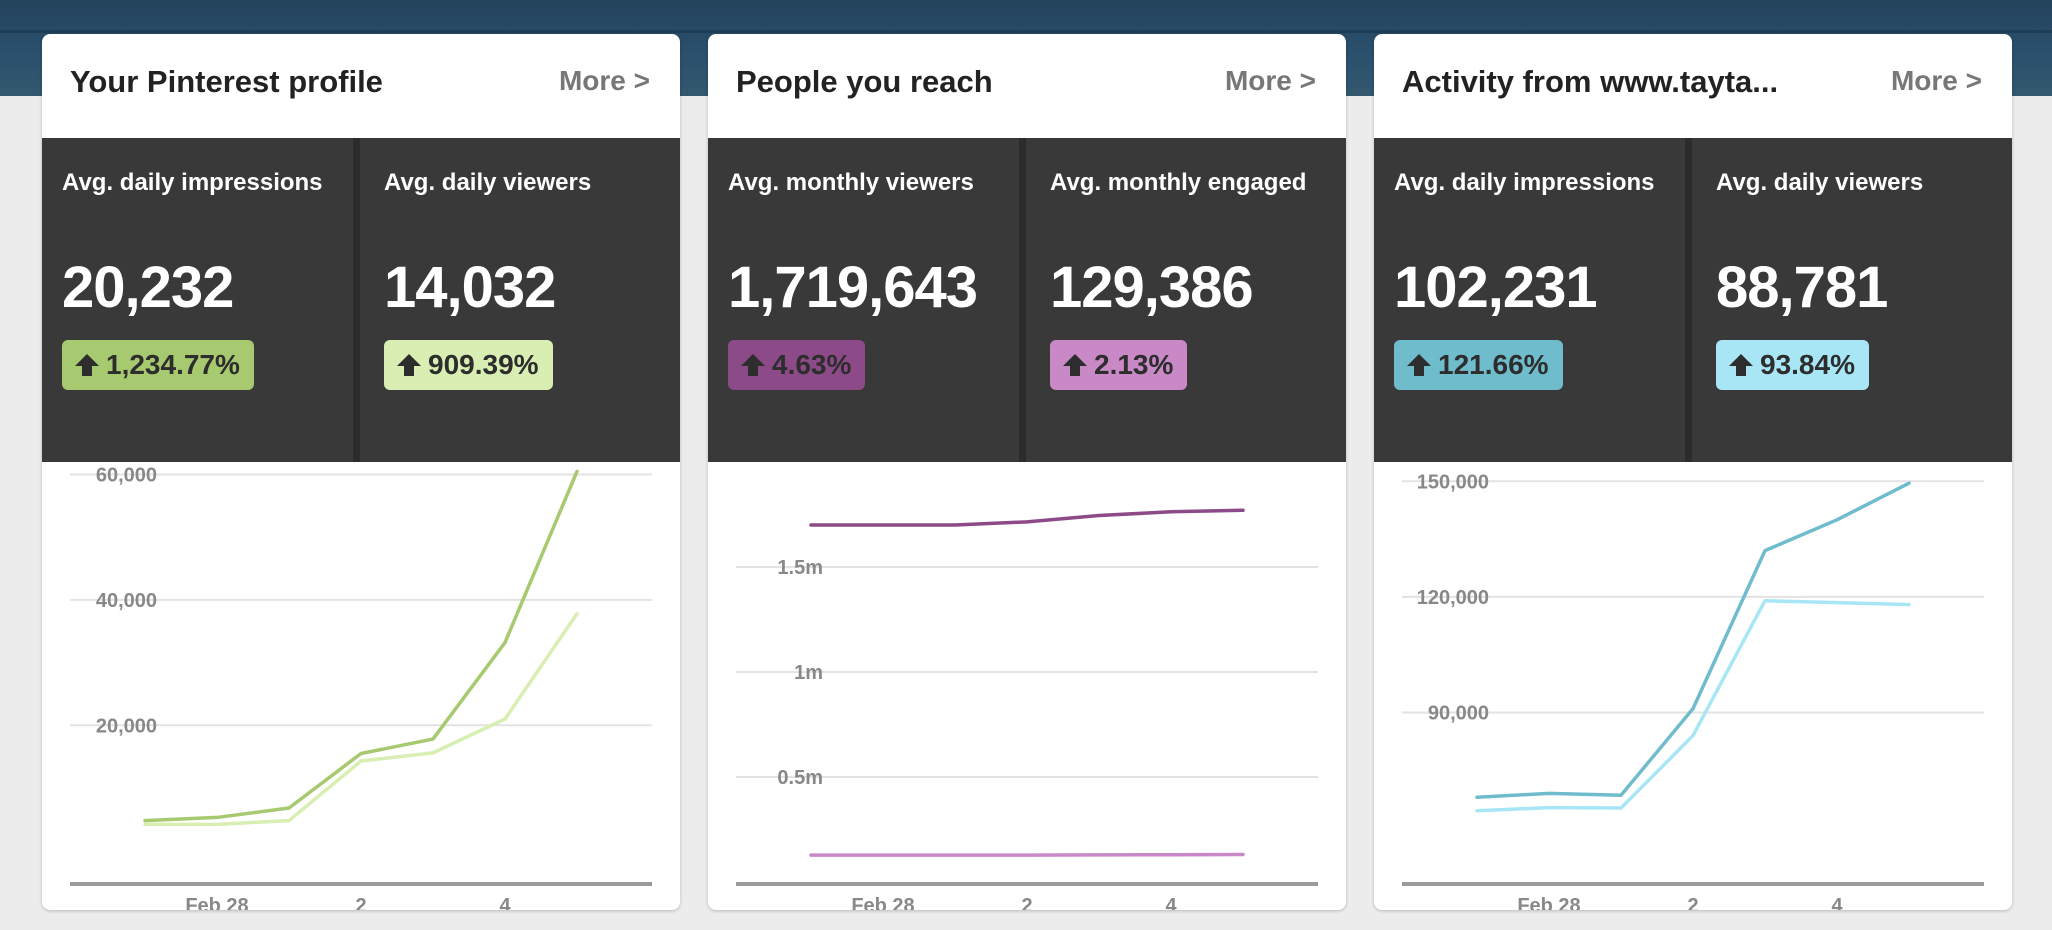  What do you see at coordinates (126, 726) in the screenshot?
I see `y-tick-label: 20,000` at bounding box center [126, 726].